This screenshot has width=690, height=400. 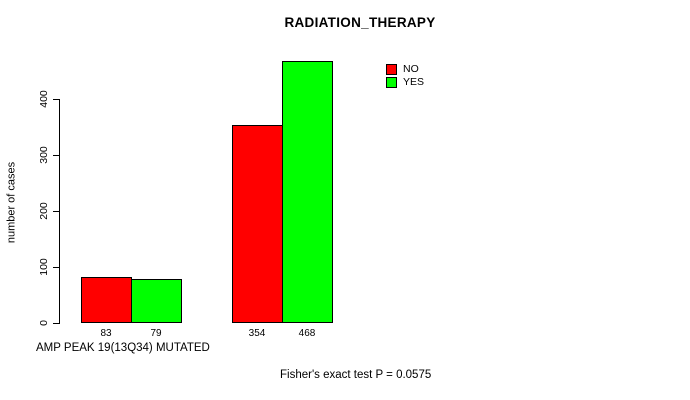 What do you see at coordinates (156, 333) in the screenshot?
I see `bar-value-label: 79` at bounding box center [156, 333].